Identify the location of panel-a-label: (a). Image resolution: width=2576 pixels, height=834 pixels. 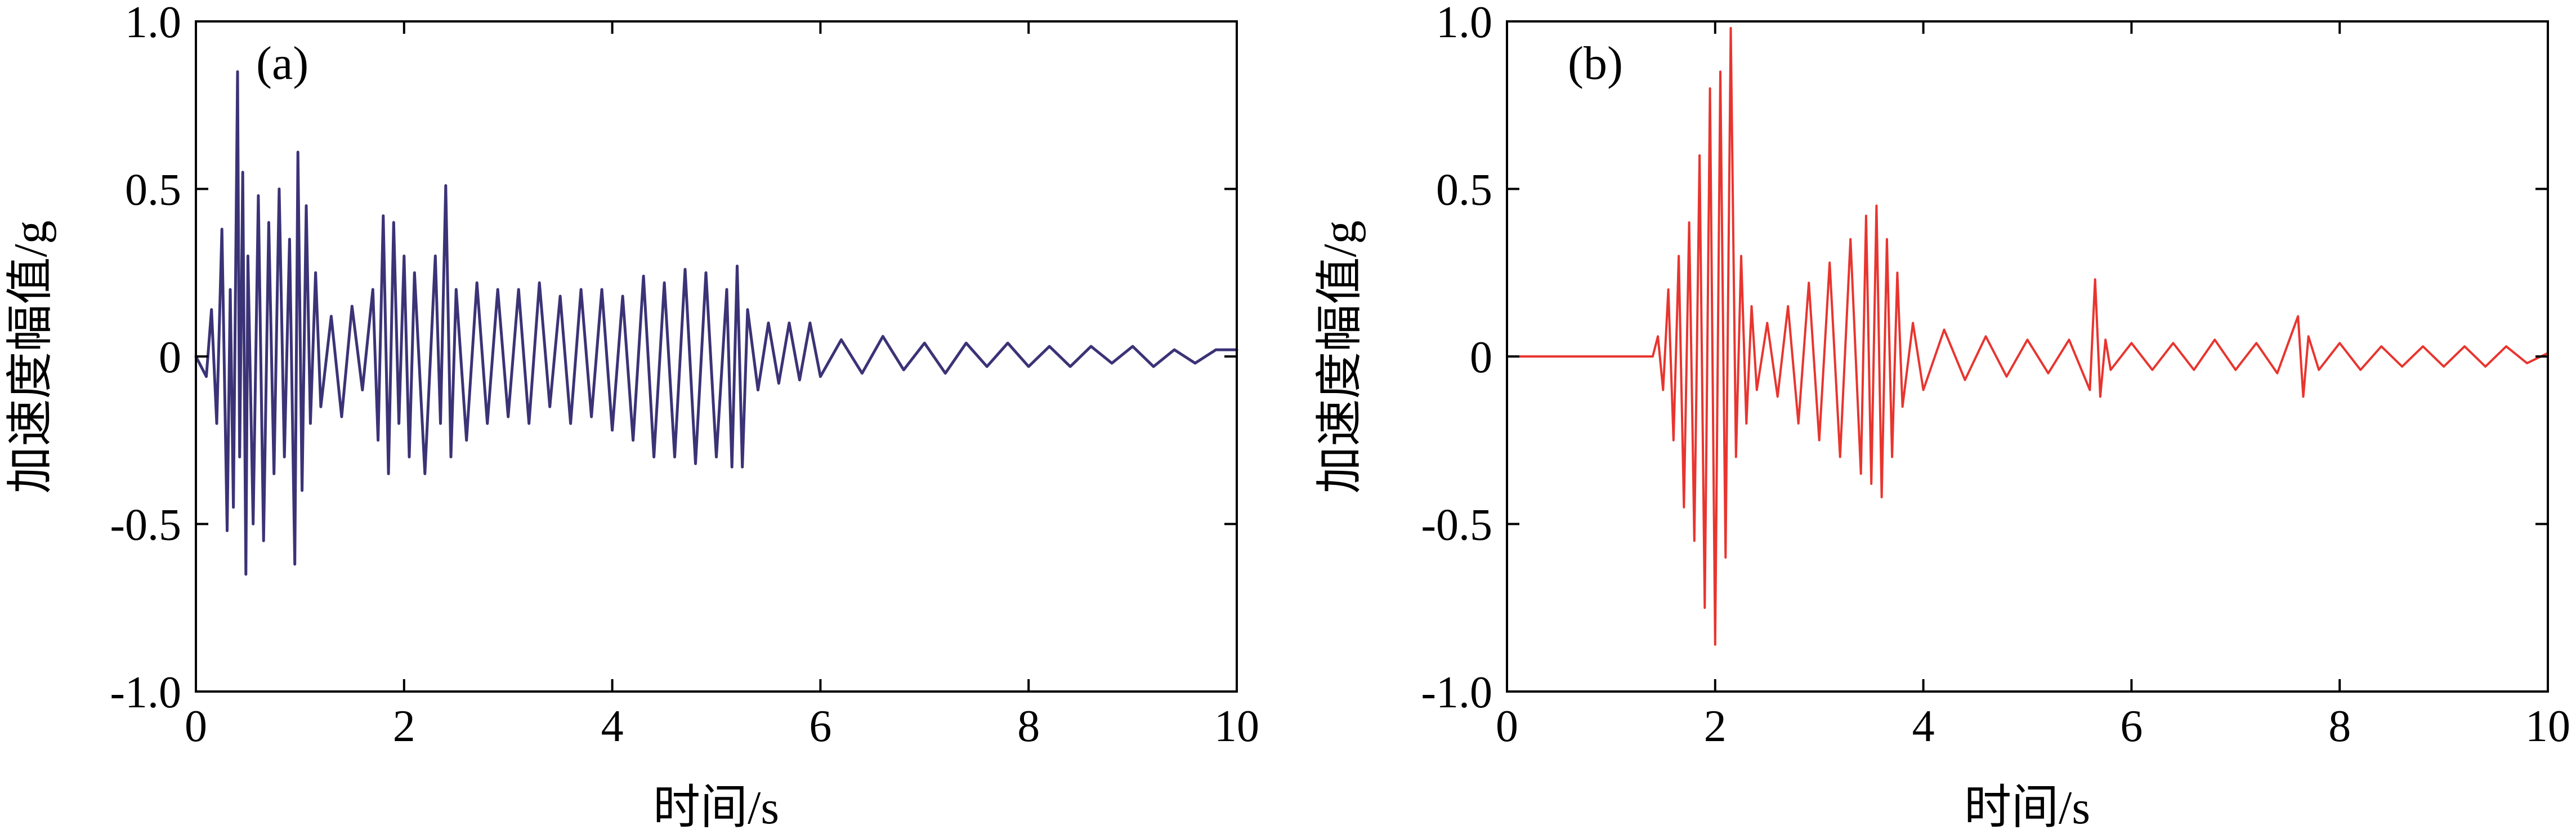
(282, 64).